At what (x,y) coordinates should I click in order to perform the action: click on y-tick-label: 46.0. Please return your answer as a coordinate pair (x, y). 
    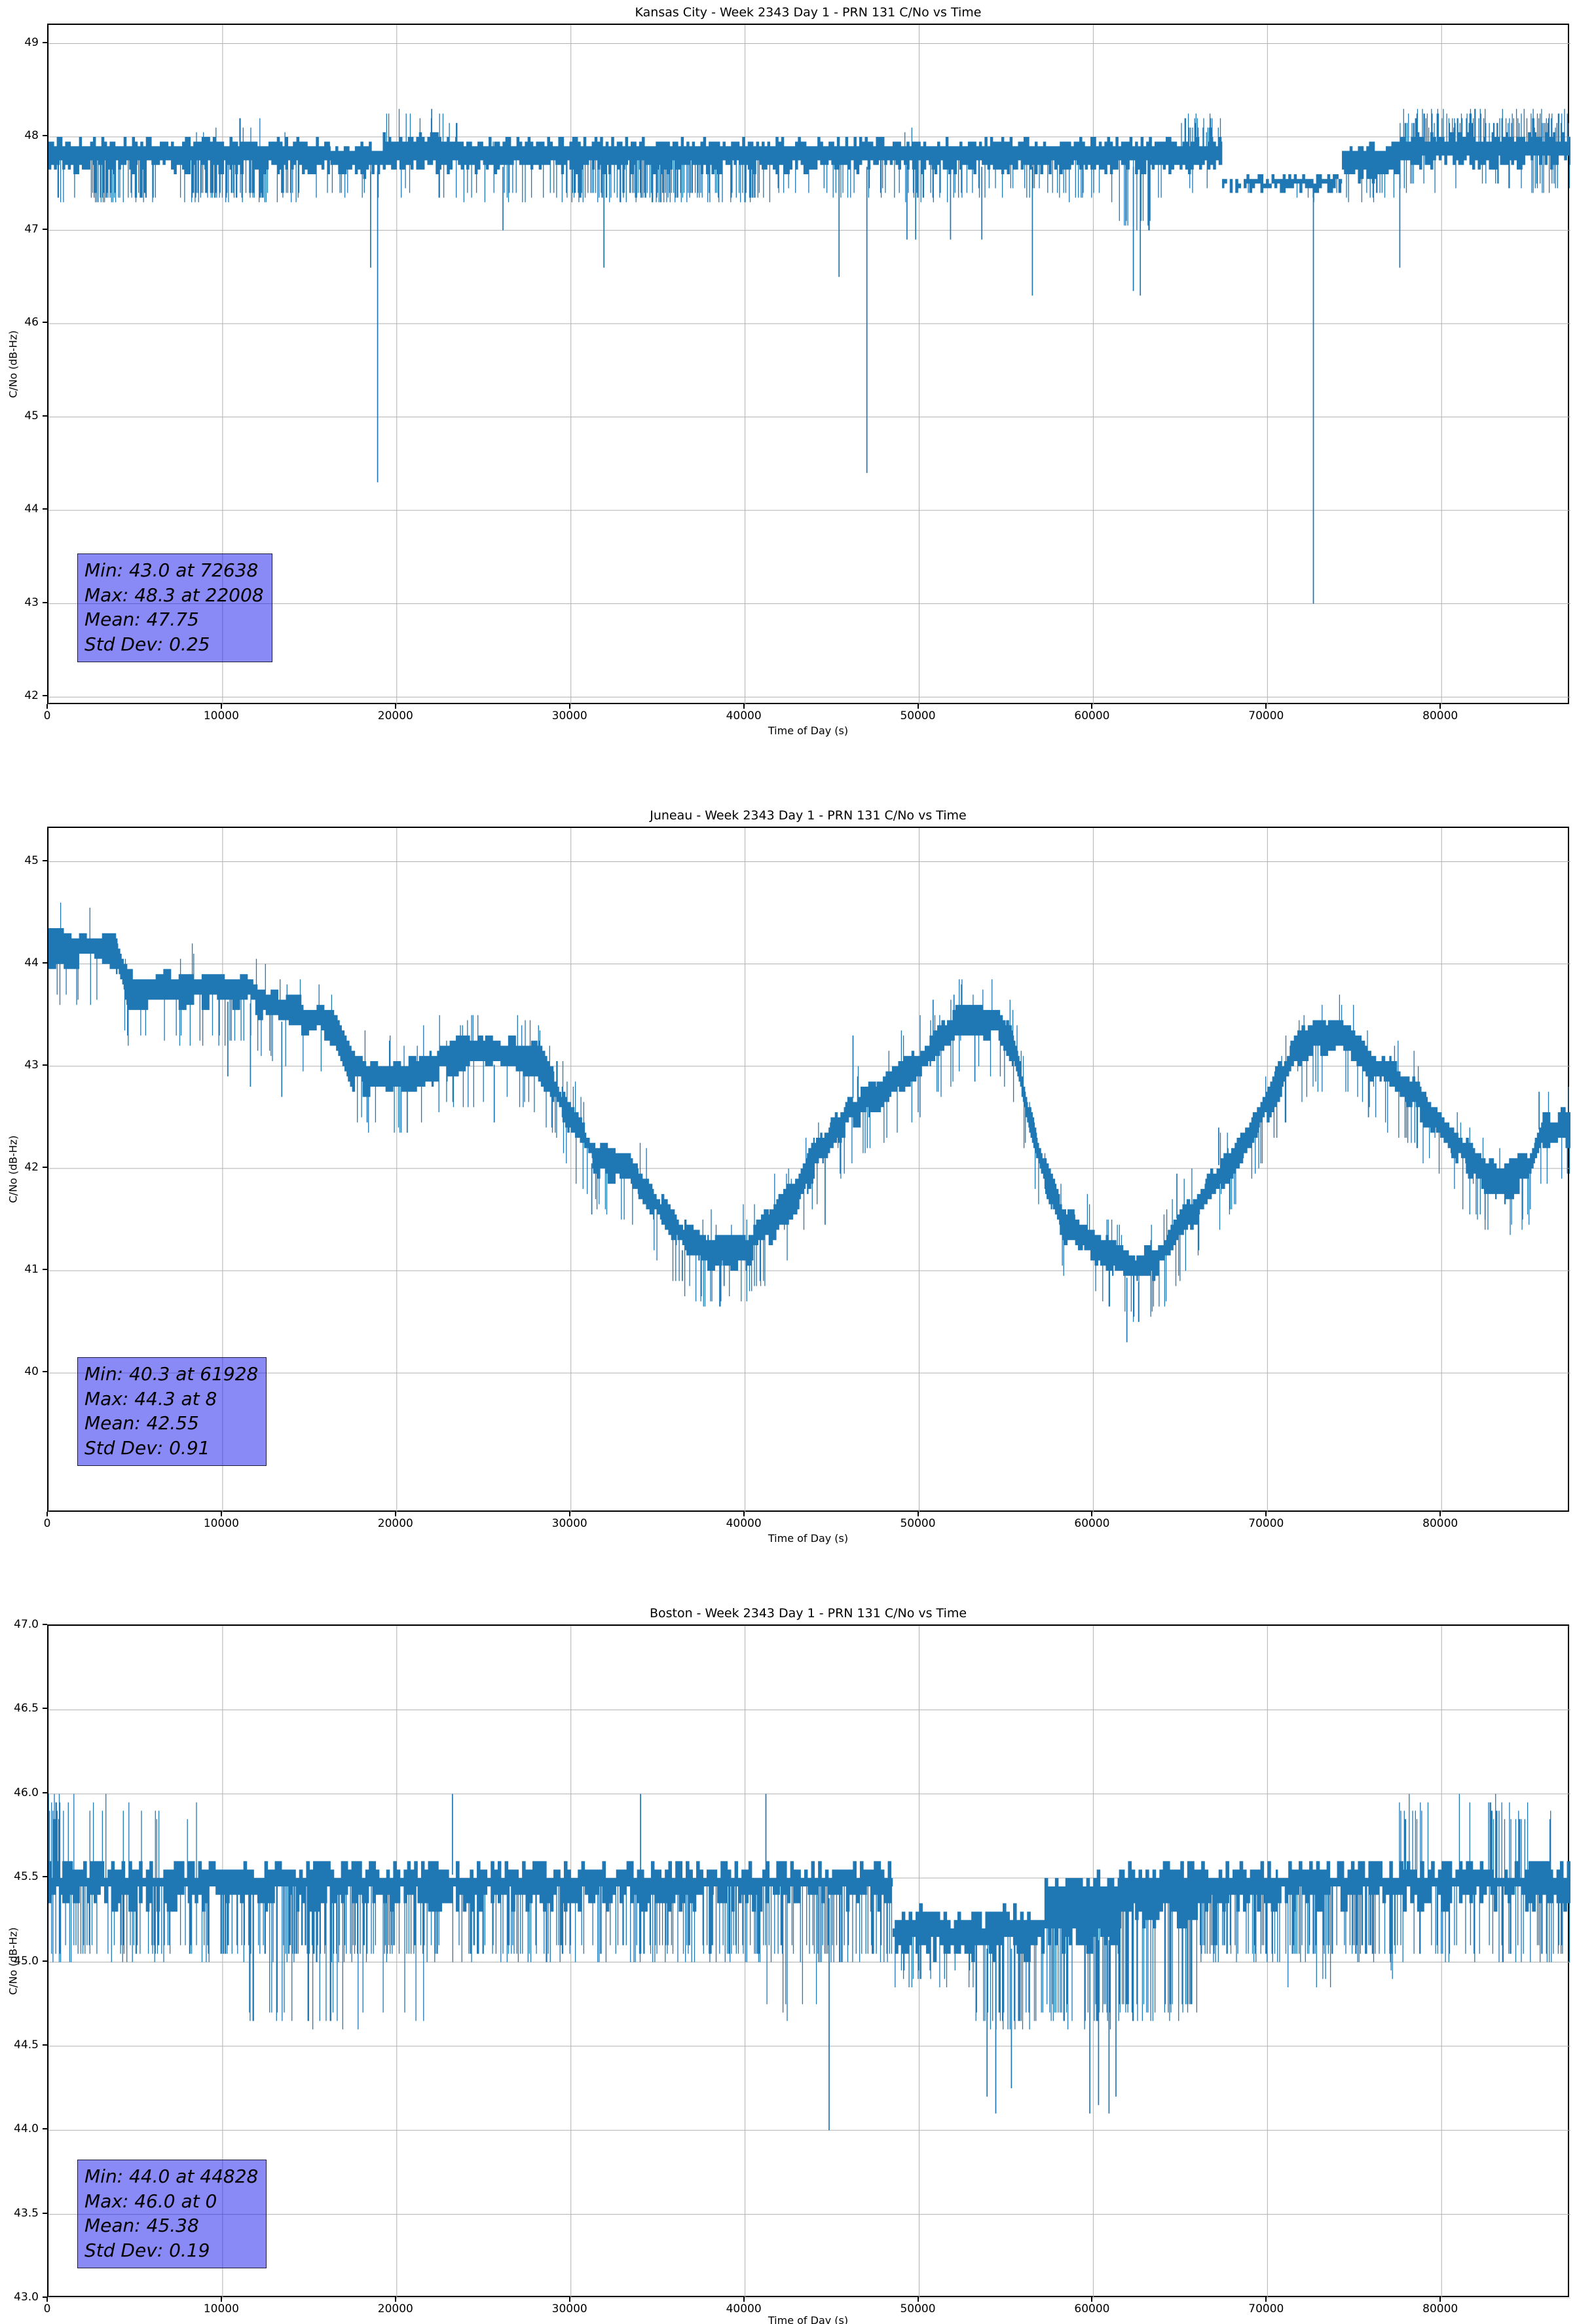
    Looking at the image, I should click on (26, 1792).